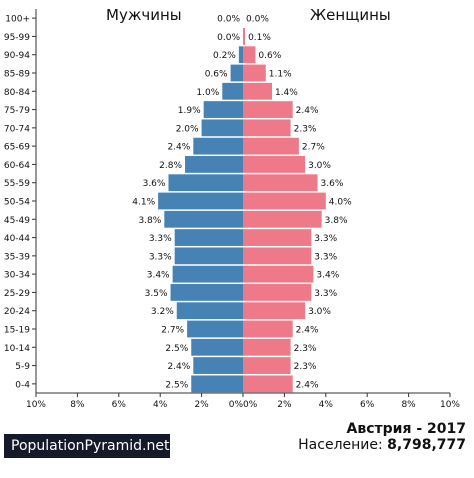 This screenshot has width=474, height=478. I want to click on female-value-label: 1.1%, so click(280, 75).